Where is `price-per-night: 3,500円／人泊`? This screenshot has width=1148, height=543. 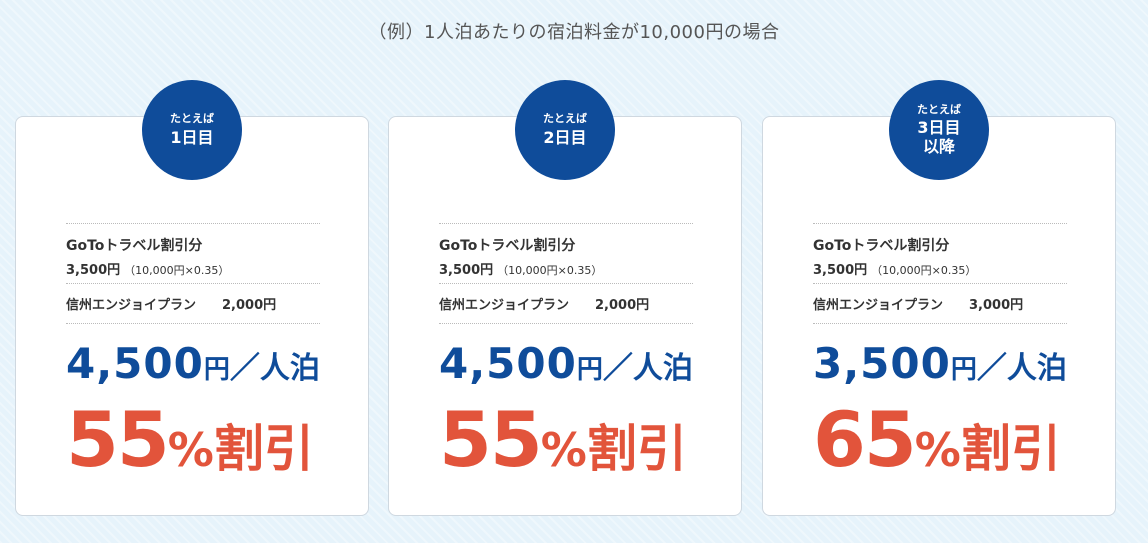
price-per-night: 3,500円／人泊 is located at coordinates (963, 363).